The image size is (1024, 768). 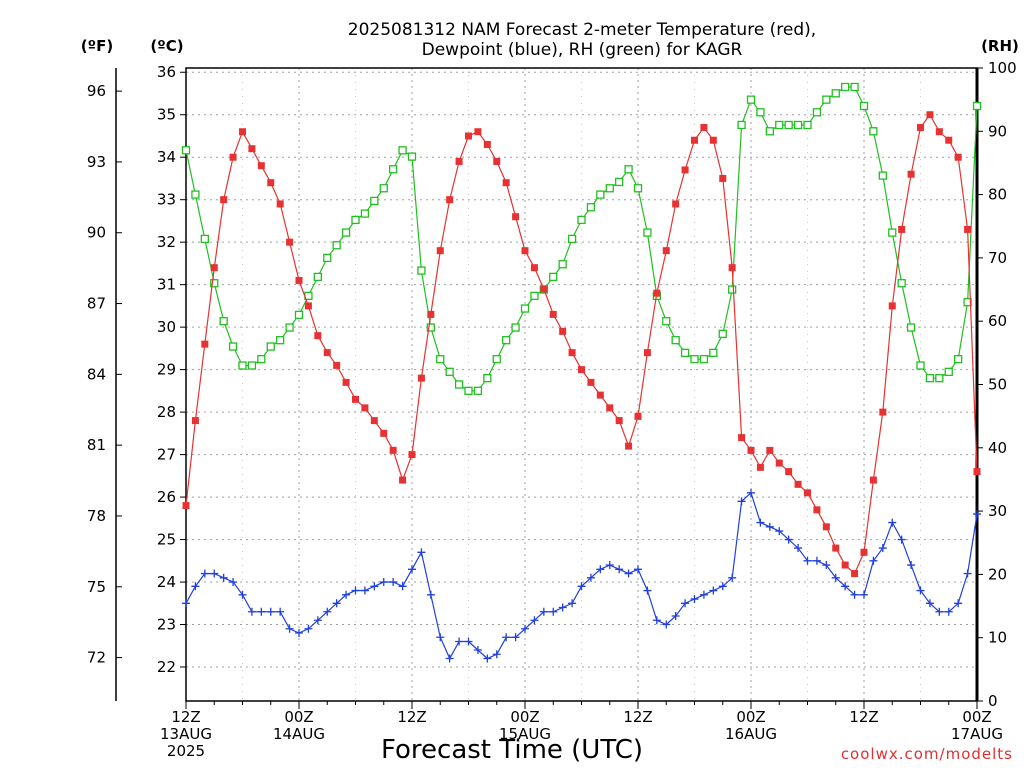 I want to click on rh-tick-label: 80, so click(x=997, y=195).